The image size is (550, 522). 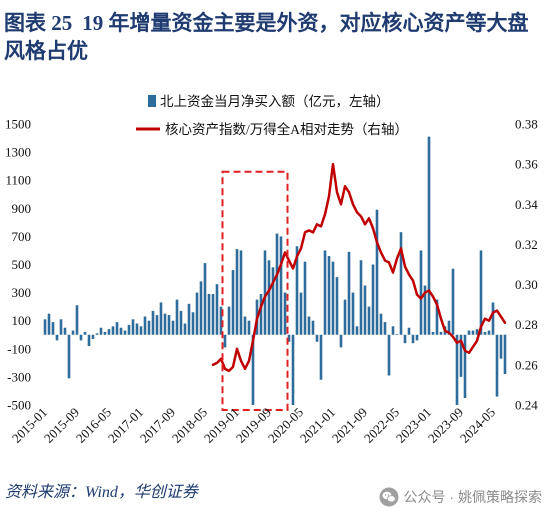 What do you see at coordinates (19, 376) in the screenshot?
I see `left-tick-label: -300` at bounding box center [19, 376].